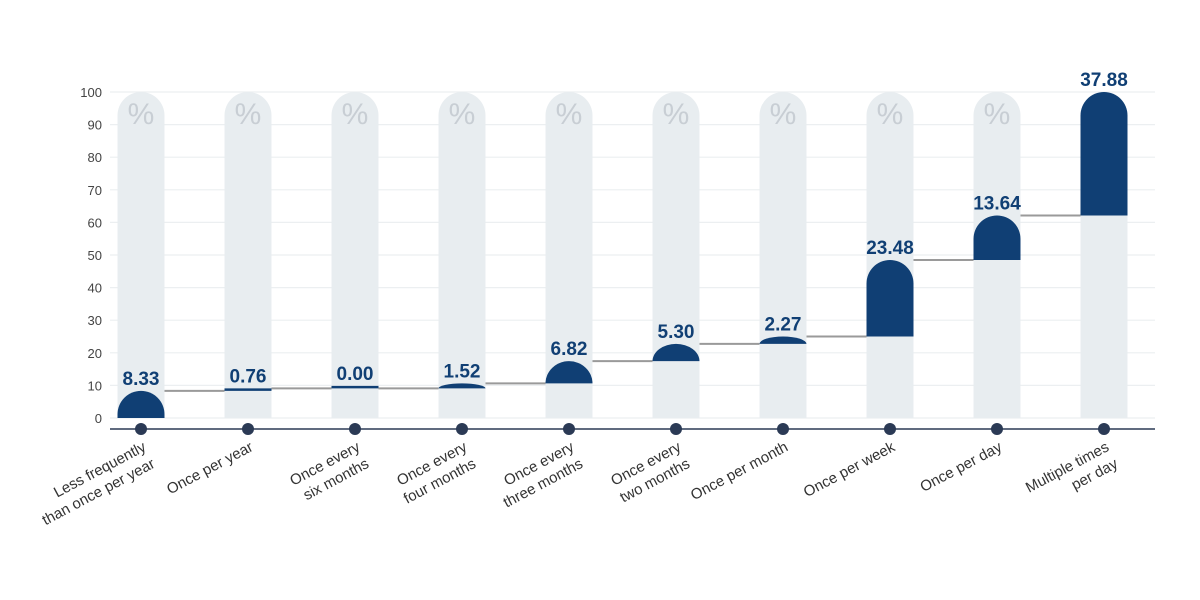 The height and width of the screenshot is (600, 1200). Describe the element at coordinates (676, 332) in the screenshot. I see `data-label: 5.30` at that location.